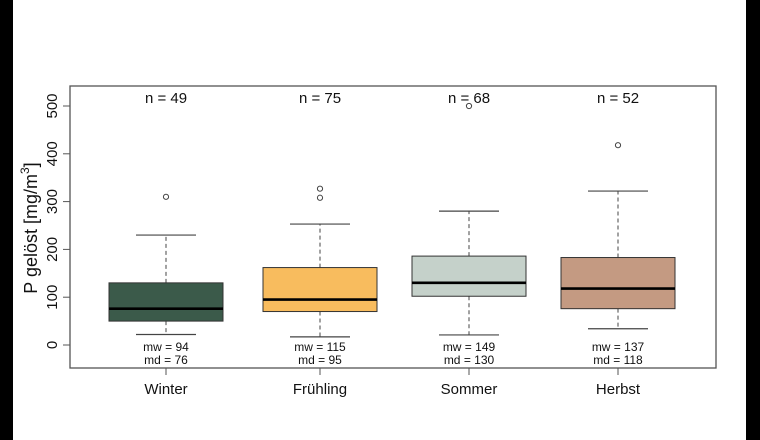  Describe the element at coordinates (618, 98) in the screenshot. I see `n-count-label: n = 52` at that location.